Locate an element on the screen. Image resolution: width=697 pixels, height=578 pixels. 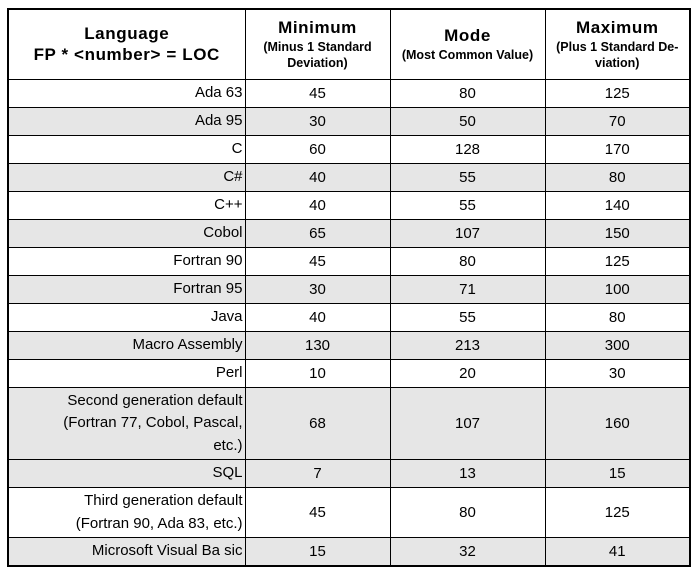
table-row-perl: Perl 10 20 30 is located at coordinates (349, 373).